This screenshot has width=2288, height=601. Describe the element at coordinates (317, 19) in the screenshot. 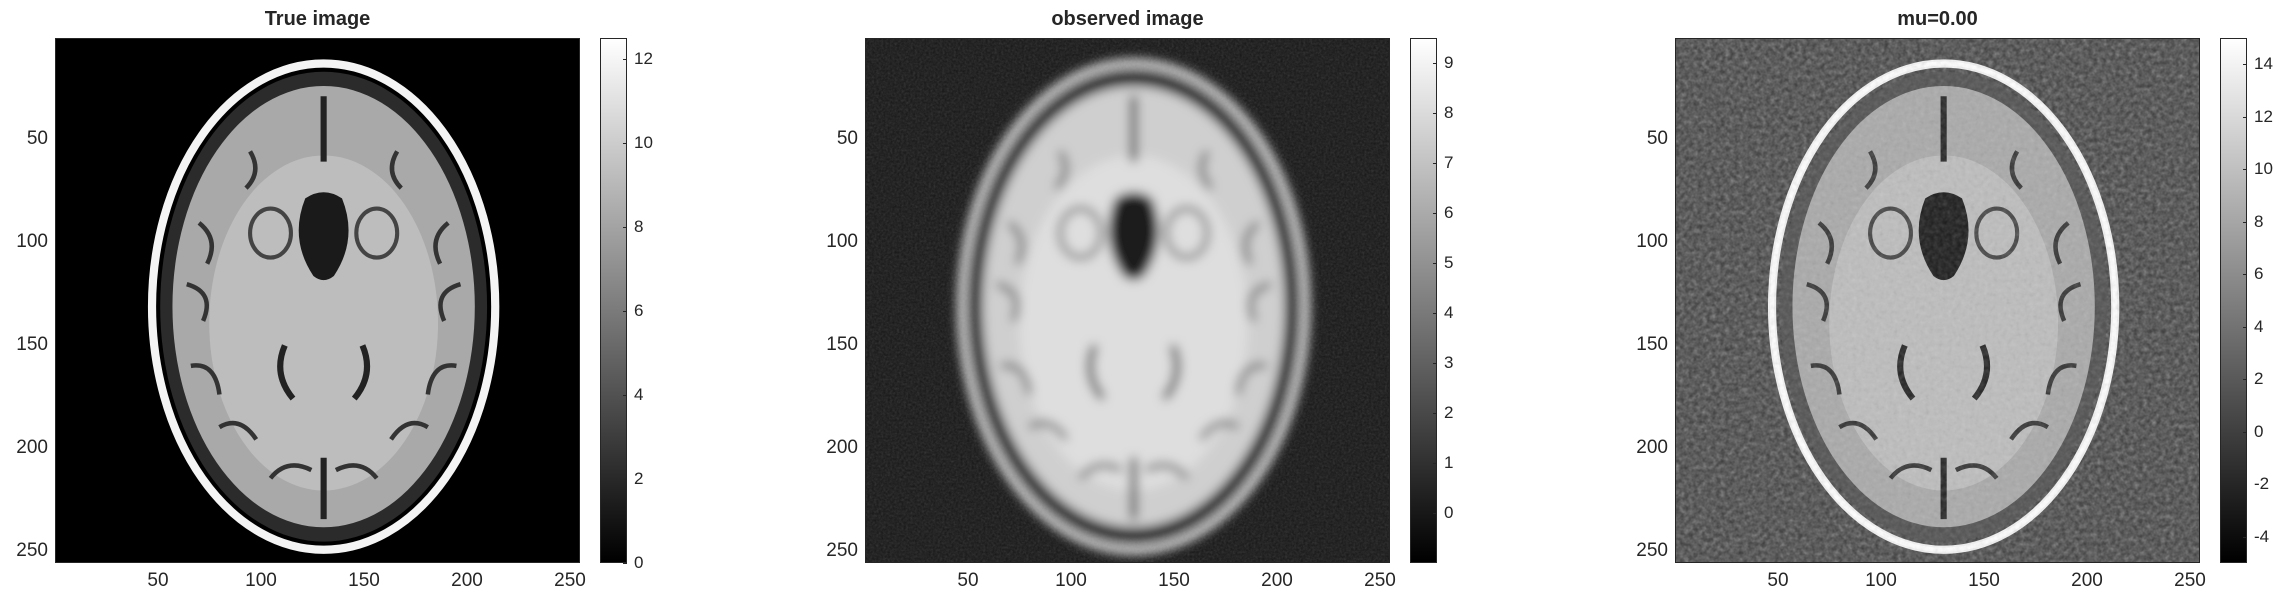

I see `panel-title: True image` at that location.